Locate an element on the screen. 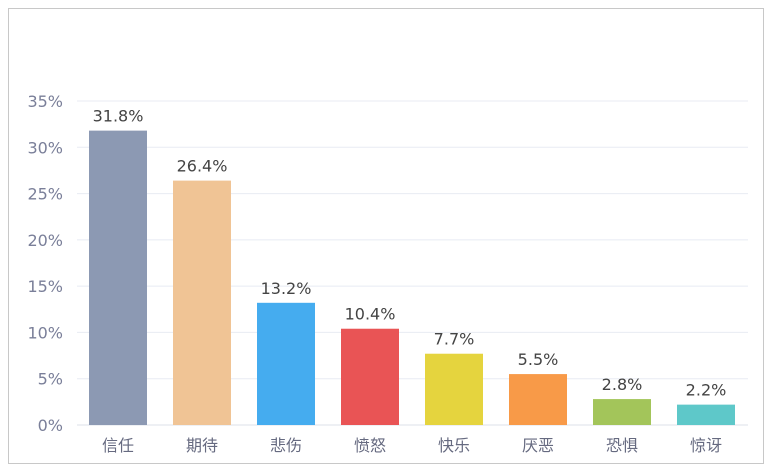 The width and height of the screenshot is (774, 474). x-tick-label: 悲伤 is located at coordinates (286, 445).